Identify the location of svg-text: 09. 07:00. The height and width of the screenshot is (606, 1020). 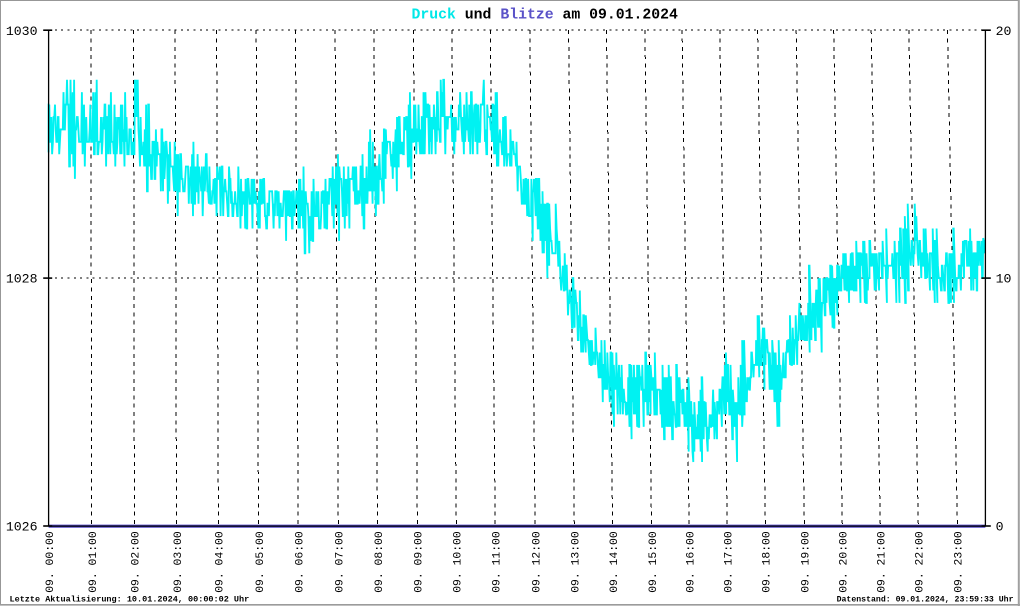
(341, 562).